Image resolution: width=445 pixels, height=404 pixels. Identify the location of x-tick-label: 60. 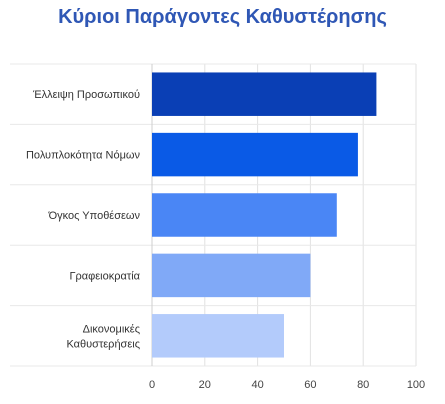
(310, 385).